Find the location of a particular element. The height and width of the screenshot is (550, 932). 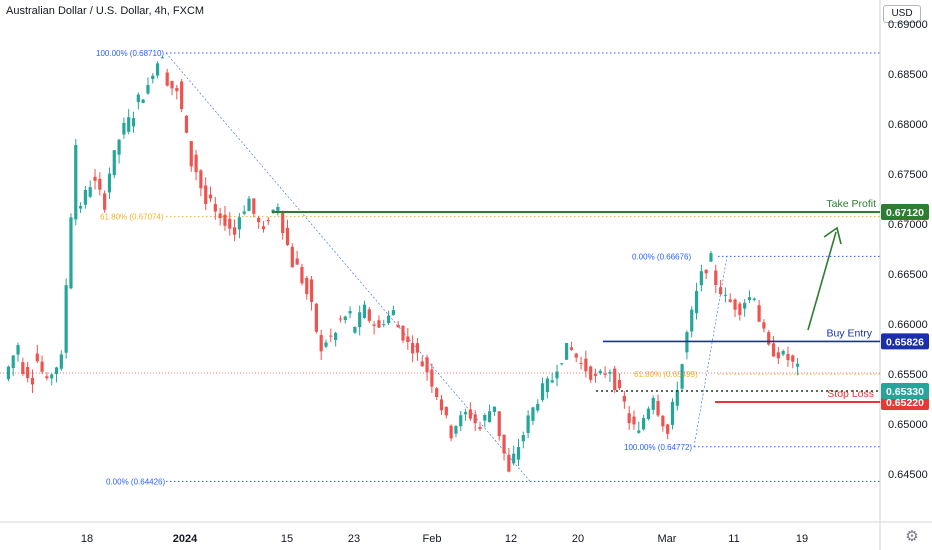

y-tick-label: 0.66000 is located at coordinates (908, 325).